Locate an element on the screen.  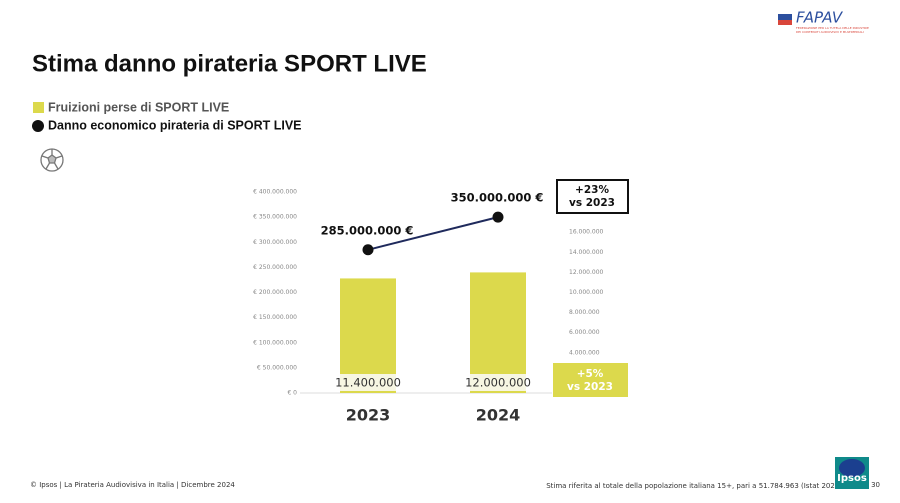
y2-tick-label: 12.000.000 is located at coordinates (586, 272).